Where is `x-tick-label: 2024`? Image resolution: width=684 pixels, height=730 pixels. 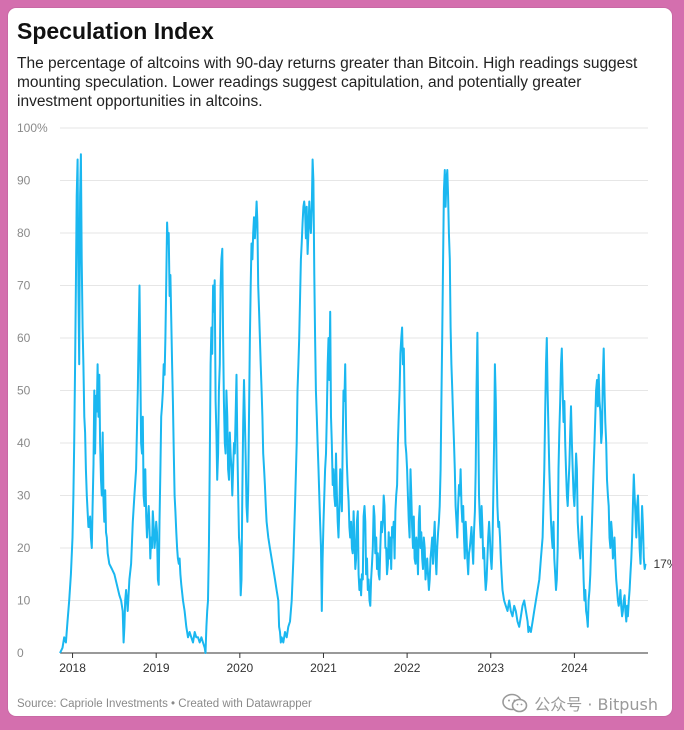
x-tick-label: 2024 is located at coordinates (574, 668).